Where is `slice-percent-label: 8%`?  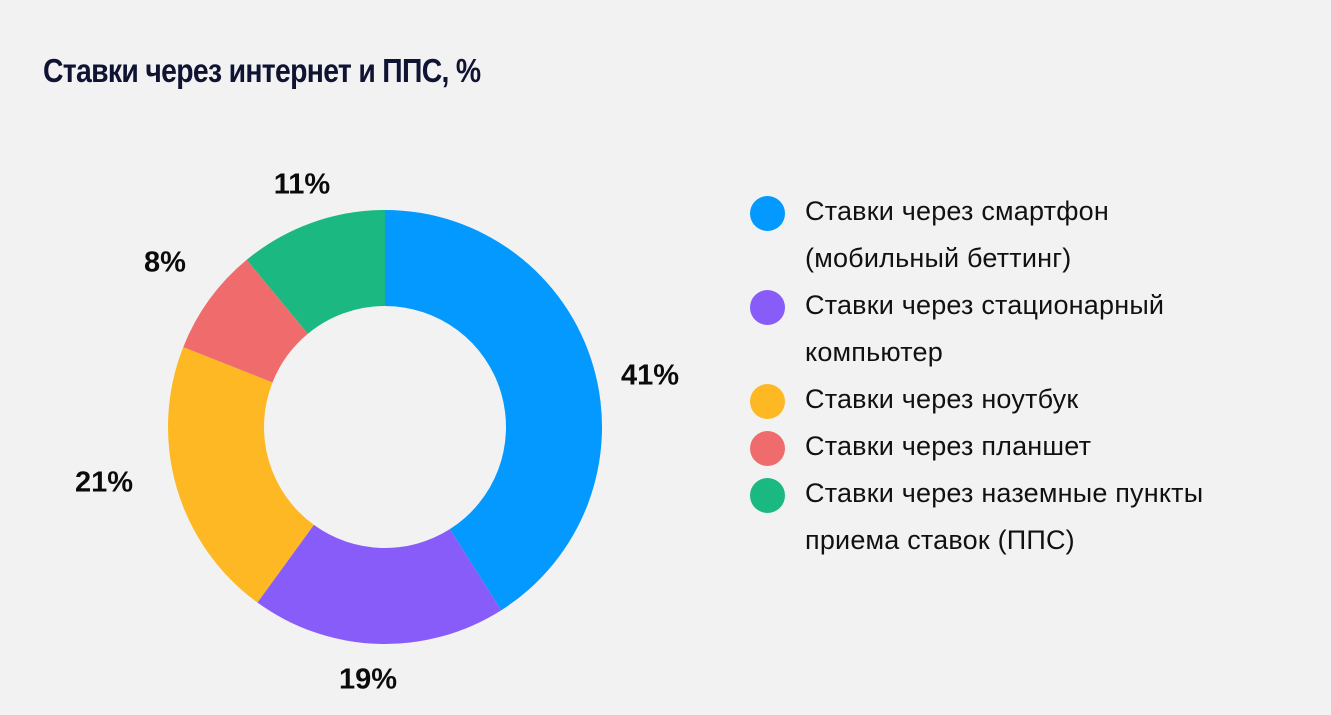
slice-percent-label: 8% is located at coordinates (165, 262).